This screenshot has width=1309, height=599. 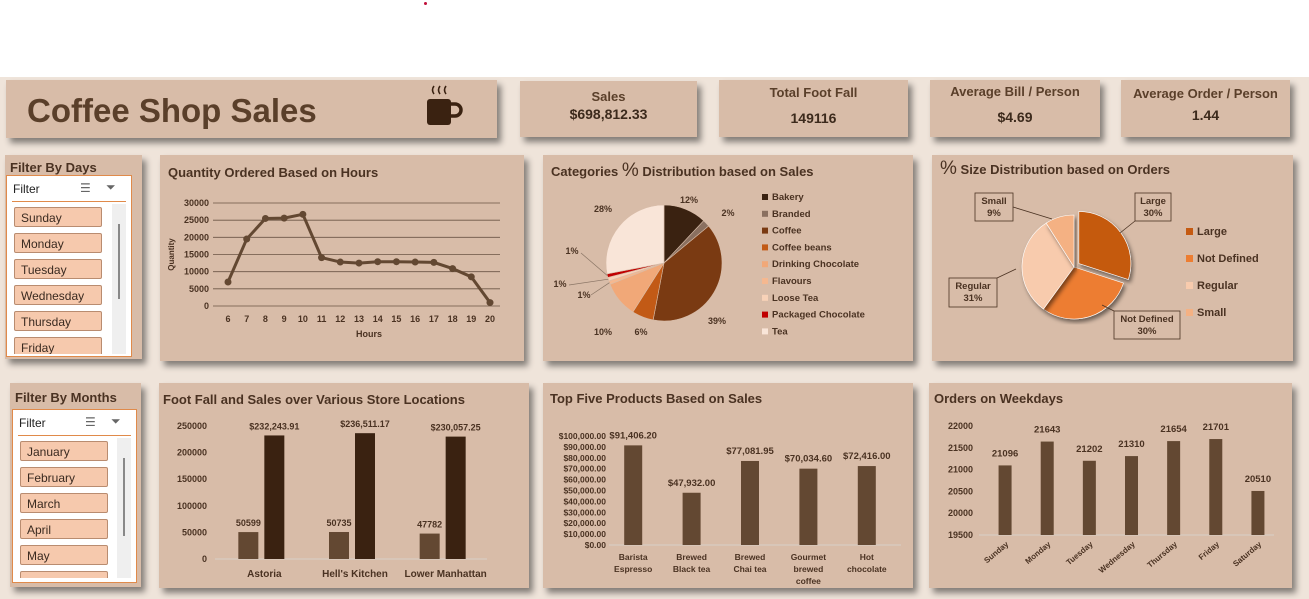 What do you see at coordinates (993, 201) in the screenshot?
I see `data-label: Small` at bounding box center [993, 201].